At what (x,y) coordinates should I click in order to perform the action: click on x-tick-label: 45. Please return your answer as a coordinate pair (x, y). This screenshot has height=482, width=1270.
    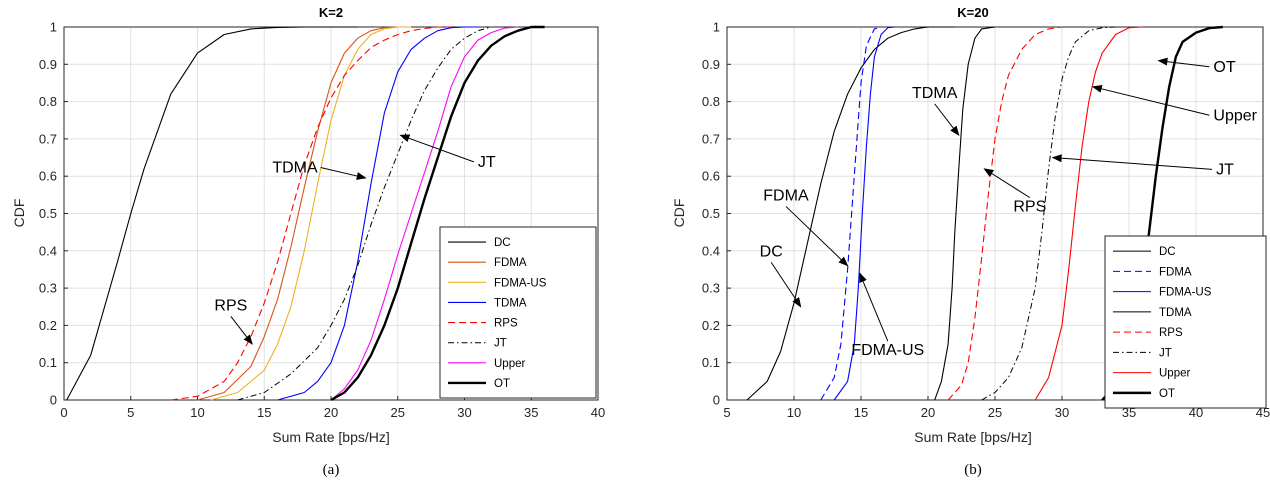
    Looking at the image, I should click on (1263, 412).